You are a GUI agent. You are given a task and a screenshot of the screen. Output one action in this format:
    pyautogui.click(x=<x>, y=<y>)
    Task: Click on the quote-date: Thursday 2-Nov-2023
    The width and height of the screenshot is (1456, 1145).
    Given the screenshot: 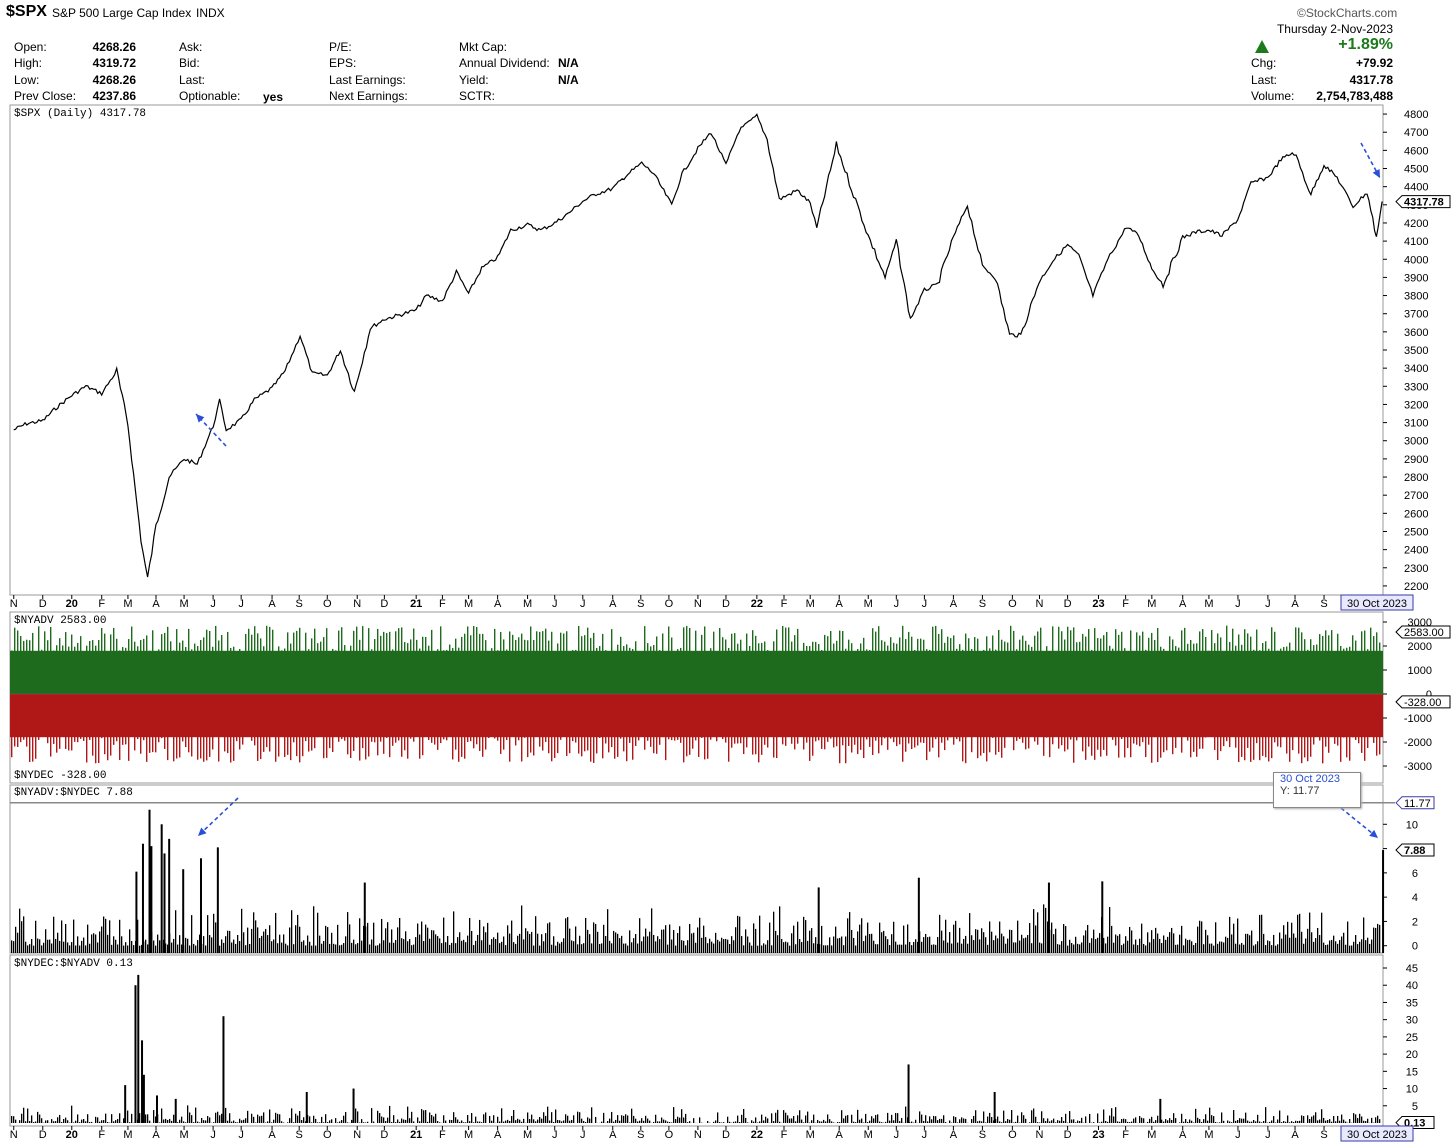 What is the action you would take?
    pyautogui.click(x=1334, y=29)
    